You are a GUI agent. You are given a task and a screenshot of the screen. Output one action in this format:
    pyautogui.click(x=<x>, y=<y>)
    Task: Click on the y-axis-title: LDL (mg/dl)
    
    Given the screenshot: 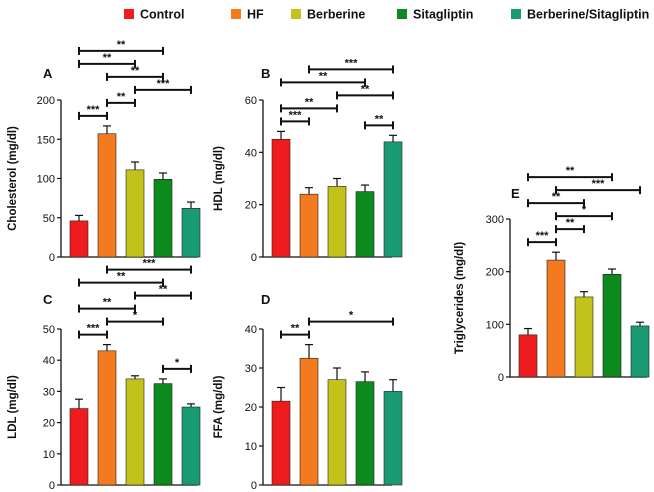 What is the action you would take?
    pyautogui.click(x=13, y=407)
    